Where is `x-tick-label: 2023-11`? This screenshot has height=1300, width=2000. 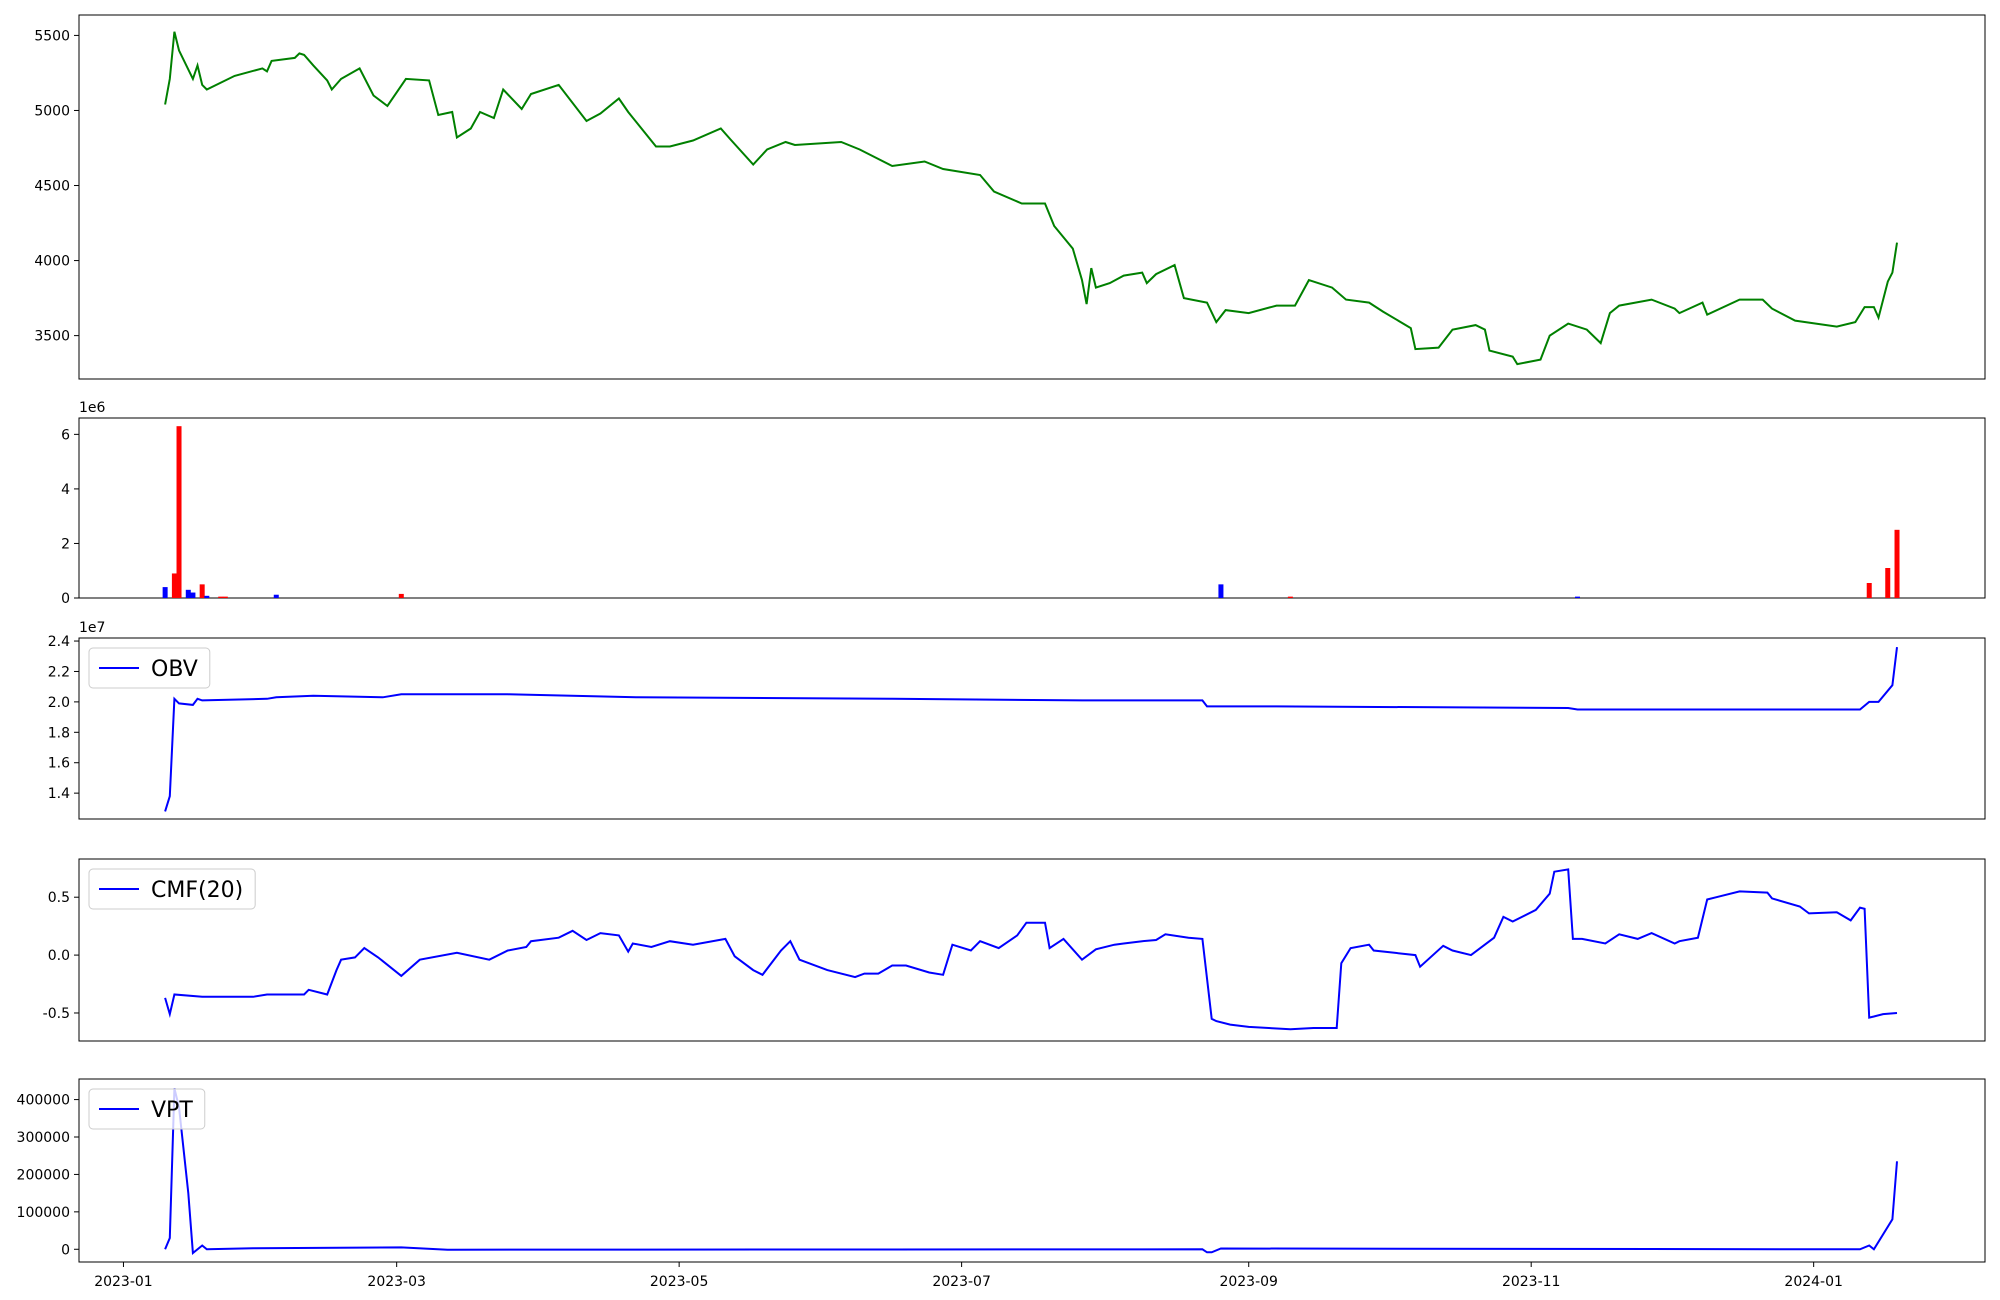 x-tick-label: 2023-11 is located at coordinates (1531, 1282).